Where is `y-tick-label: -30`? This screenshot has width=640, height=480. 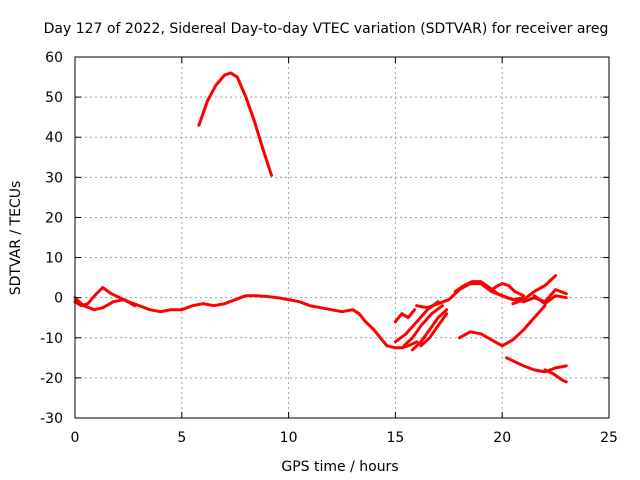 y-tick-label: -30 is located at coordinates (51, 419).